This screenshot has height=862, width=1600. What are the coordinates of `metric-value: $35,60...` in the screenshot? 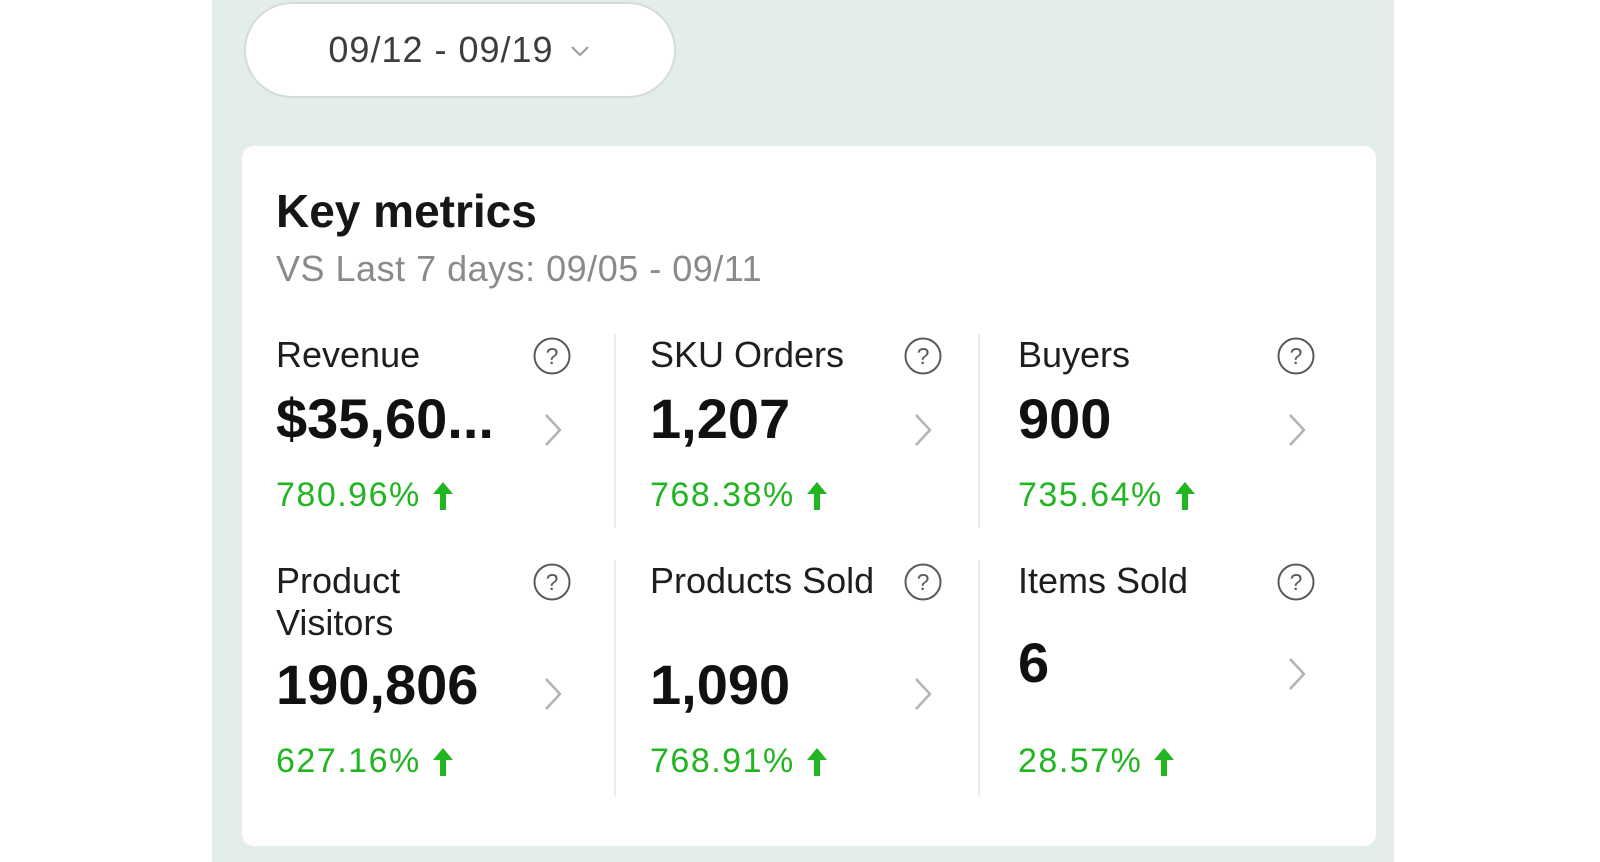 It's located at (385, 418).